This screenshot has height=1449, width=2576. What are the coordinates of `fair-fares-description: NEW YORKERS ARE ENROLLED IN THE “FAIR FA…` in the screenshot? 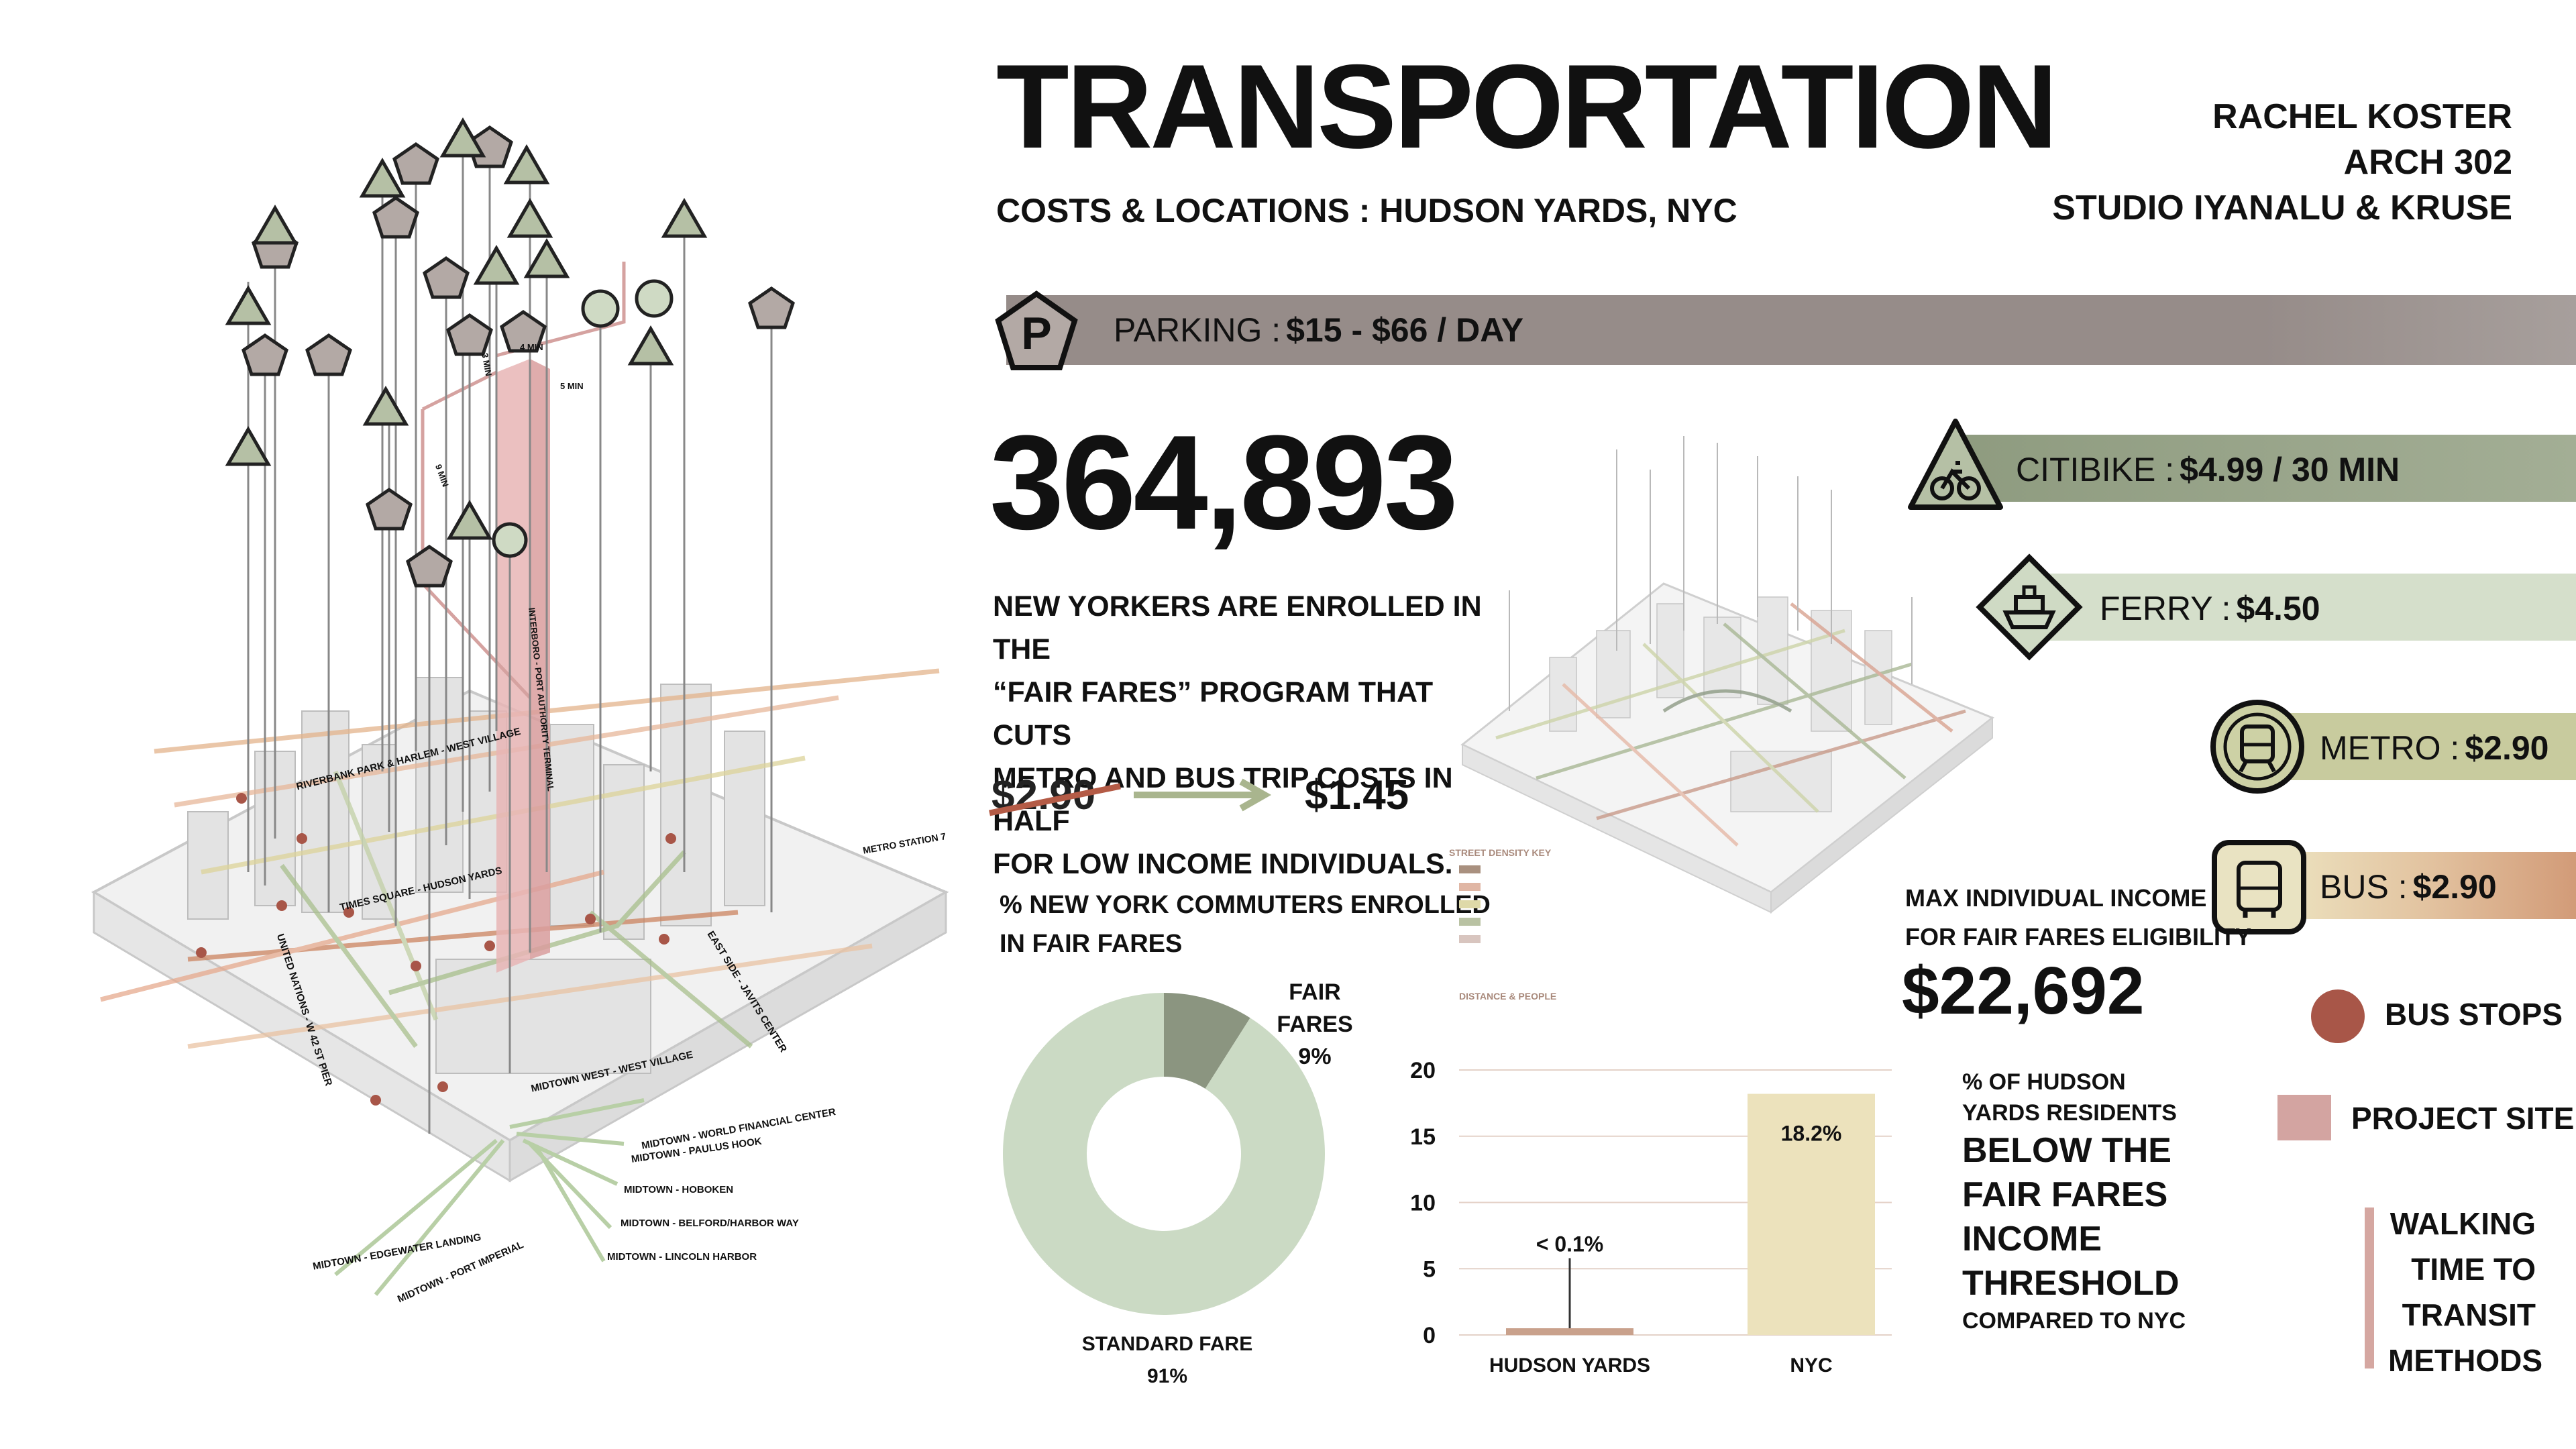 It's located at (1248, 735).